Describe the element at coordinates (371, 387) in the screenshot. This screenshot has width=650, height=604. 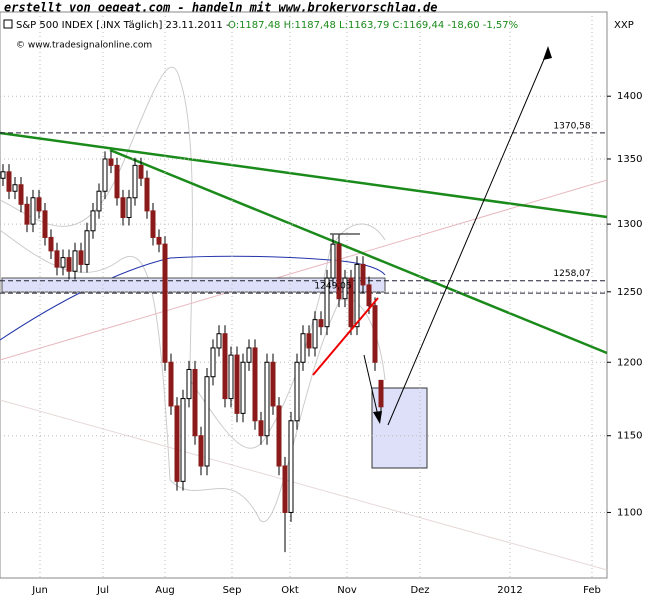
I see `arrow` at that location.